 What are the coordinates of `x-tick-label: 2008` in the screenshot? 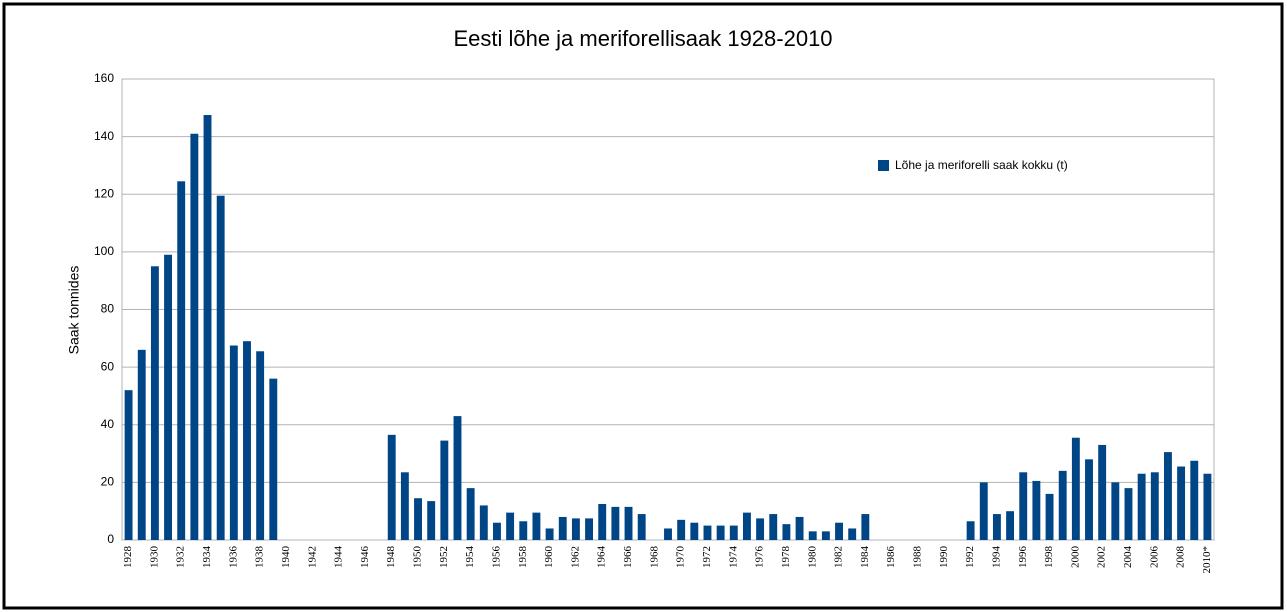 It's located at (1181, 557).